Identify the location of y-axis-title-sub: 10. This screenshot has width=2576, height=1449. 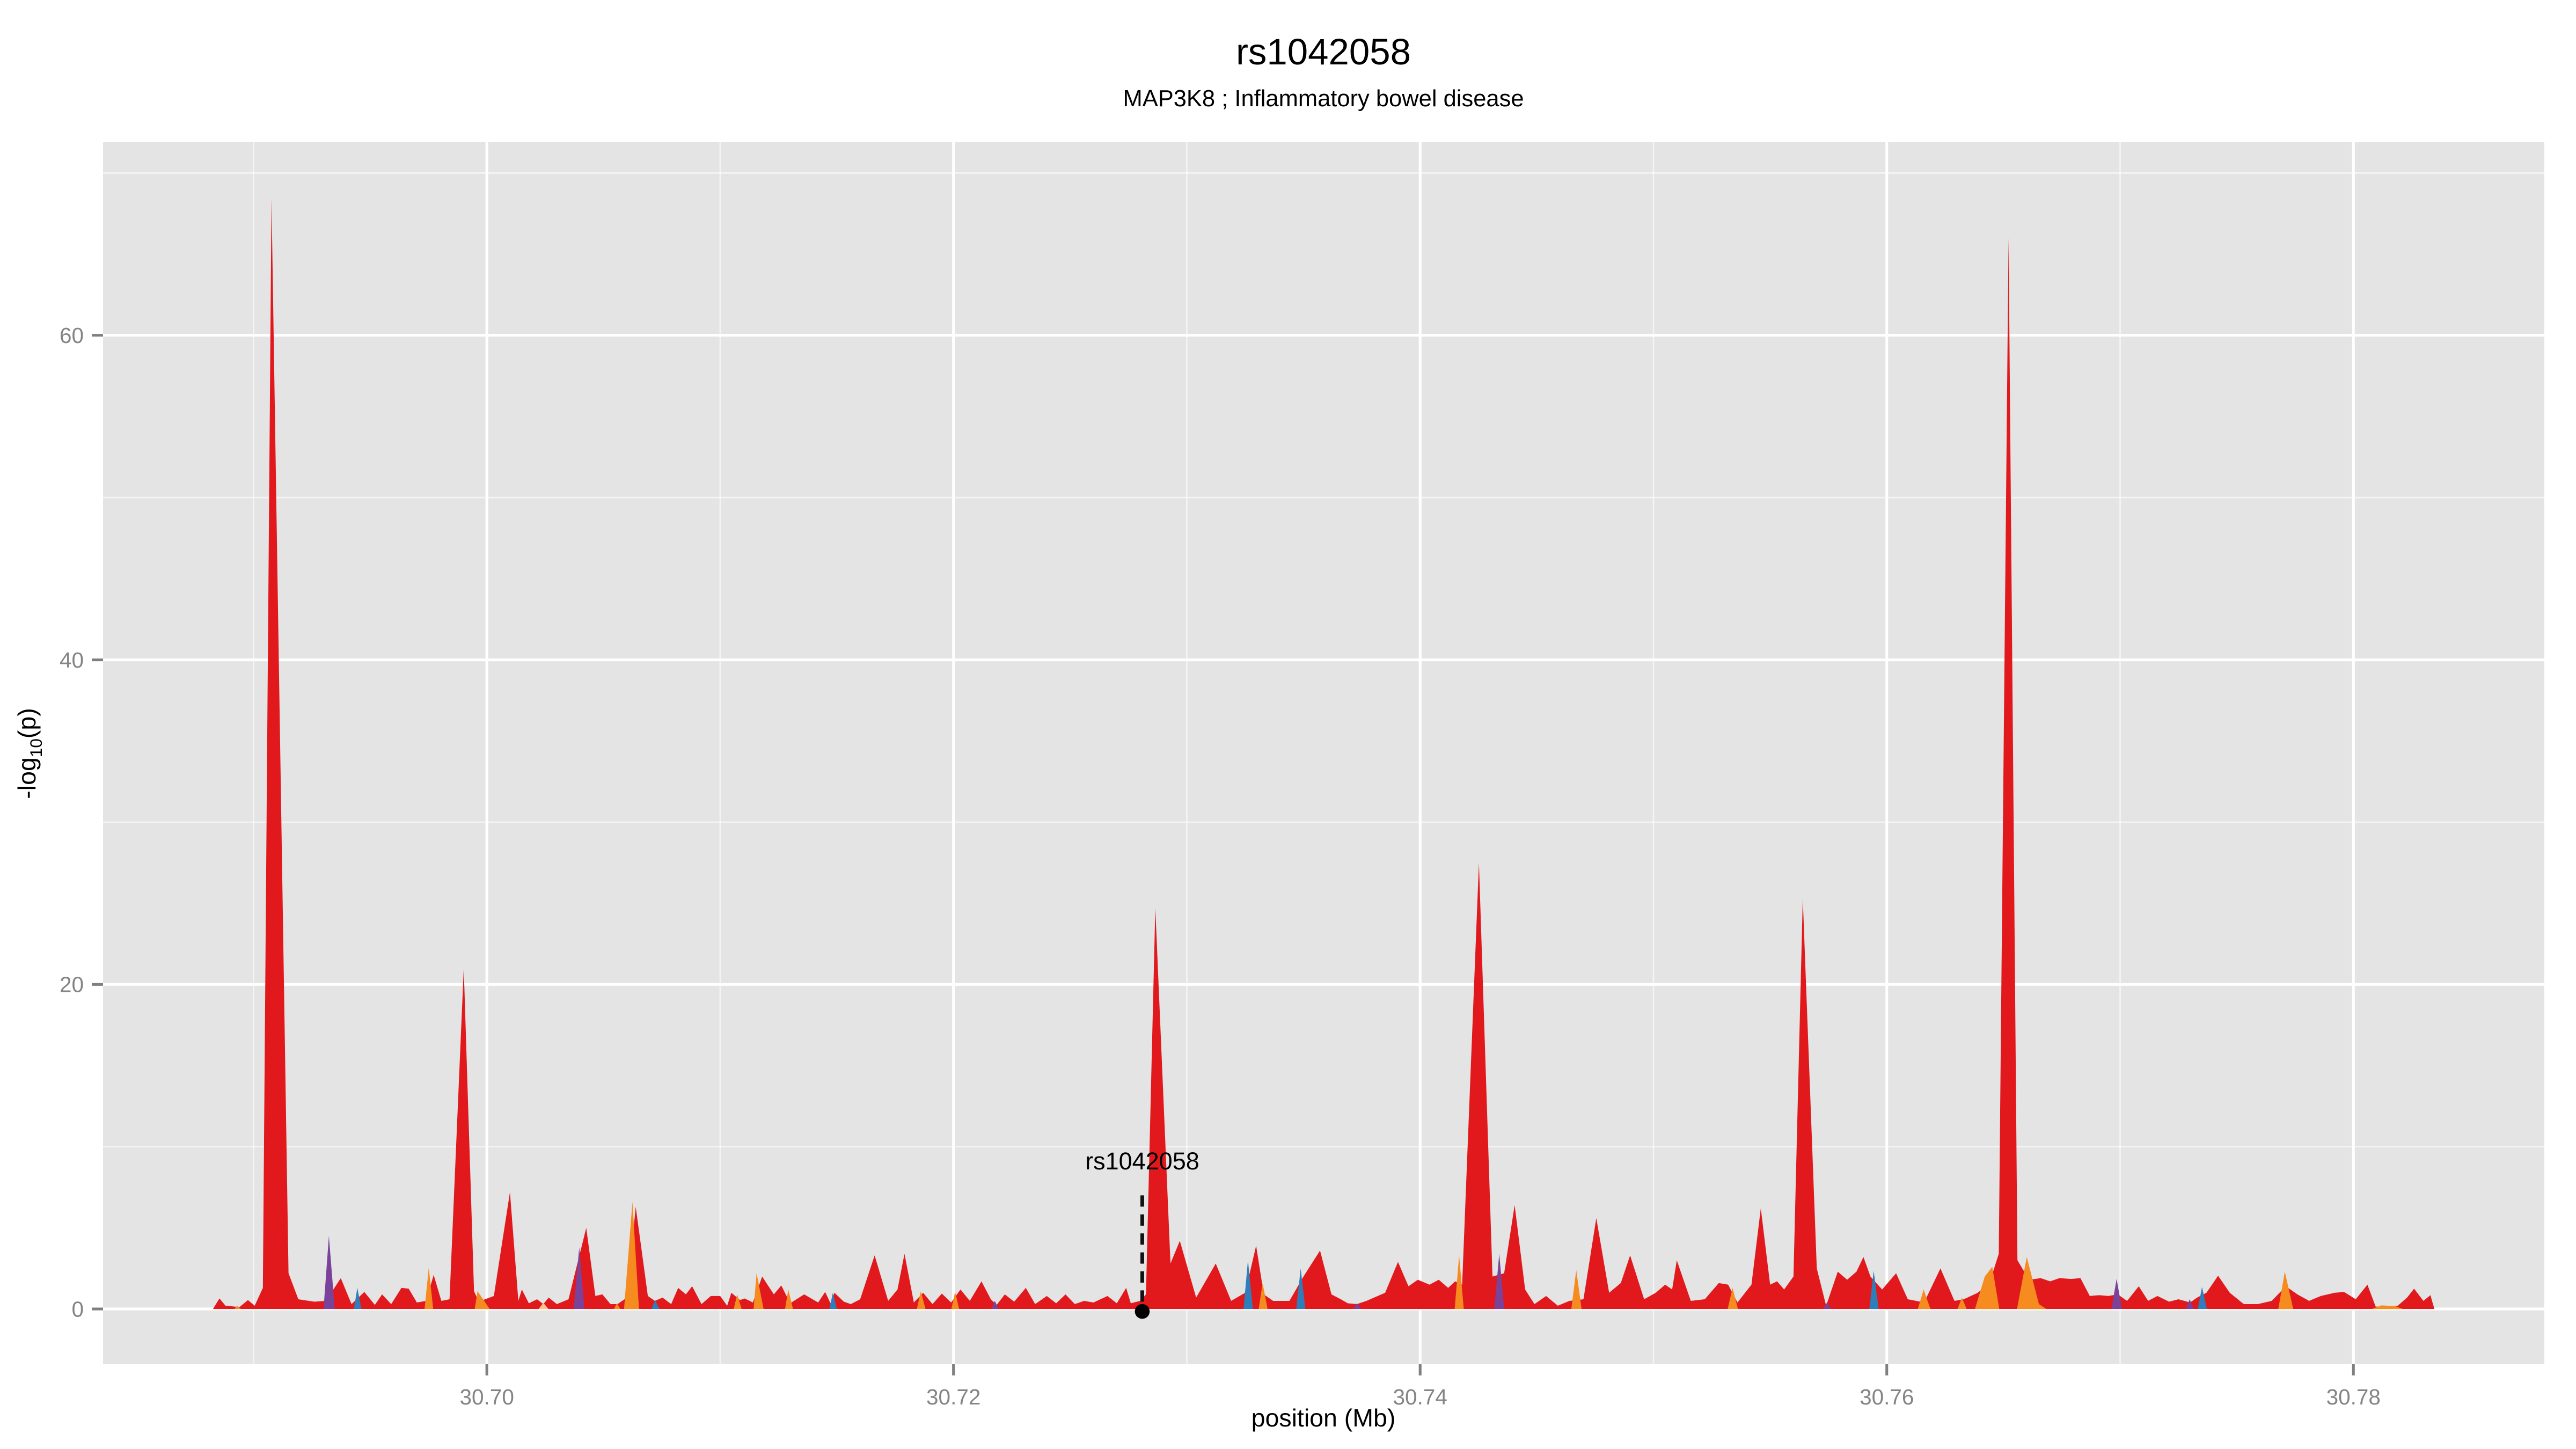
(36, 747).